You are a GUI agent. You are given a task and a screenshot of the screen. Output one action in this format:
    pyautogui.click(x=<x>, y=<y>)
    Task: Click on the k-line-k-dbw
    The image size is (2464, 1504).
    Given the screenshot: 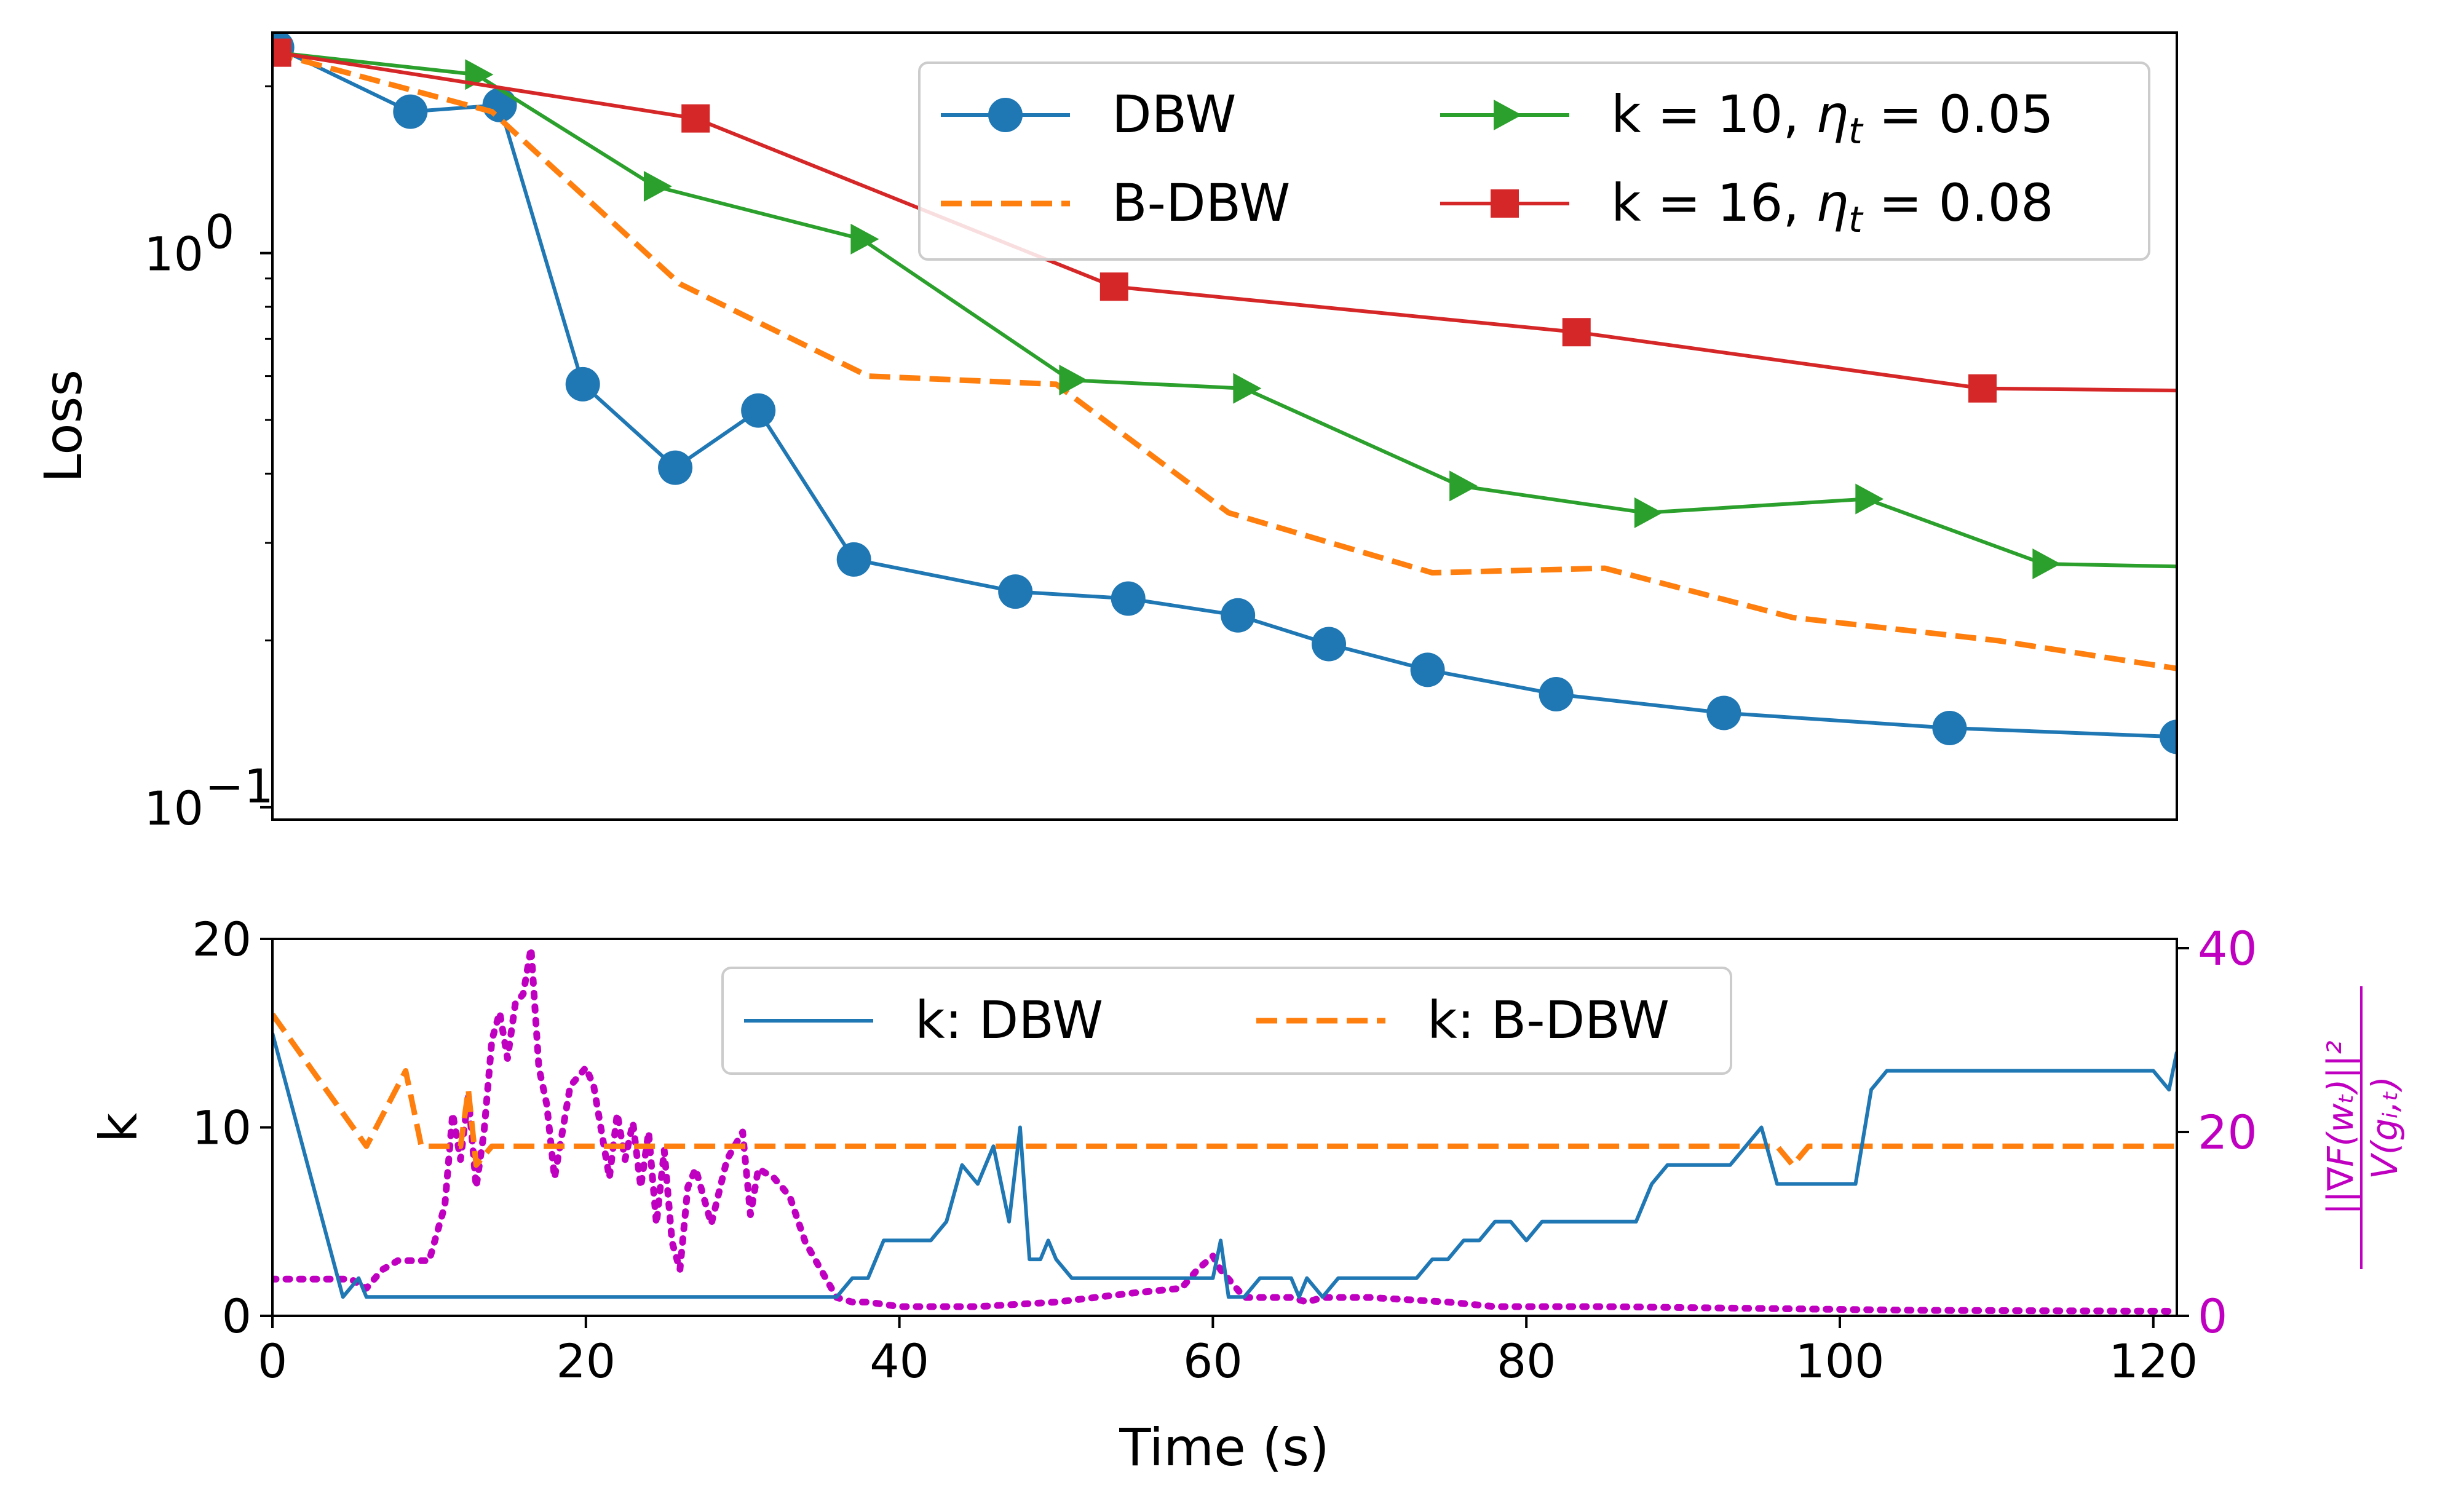 What is the action you would take?
    pyautogui.click(x=1224, y=1165)
    